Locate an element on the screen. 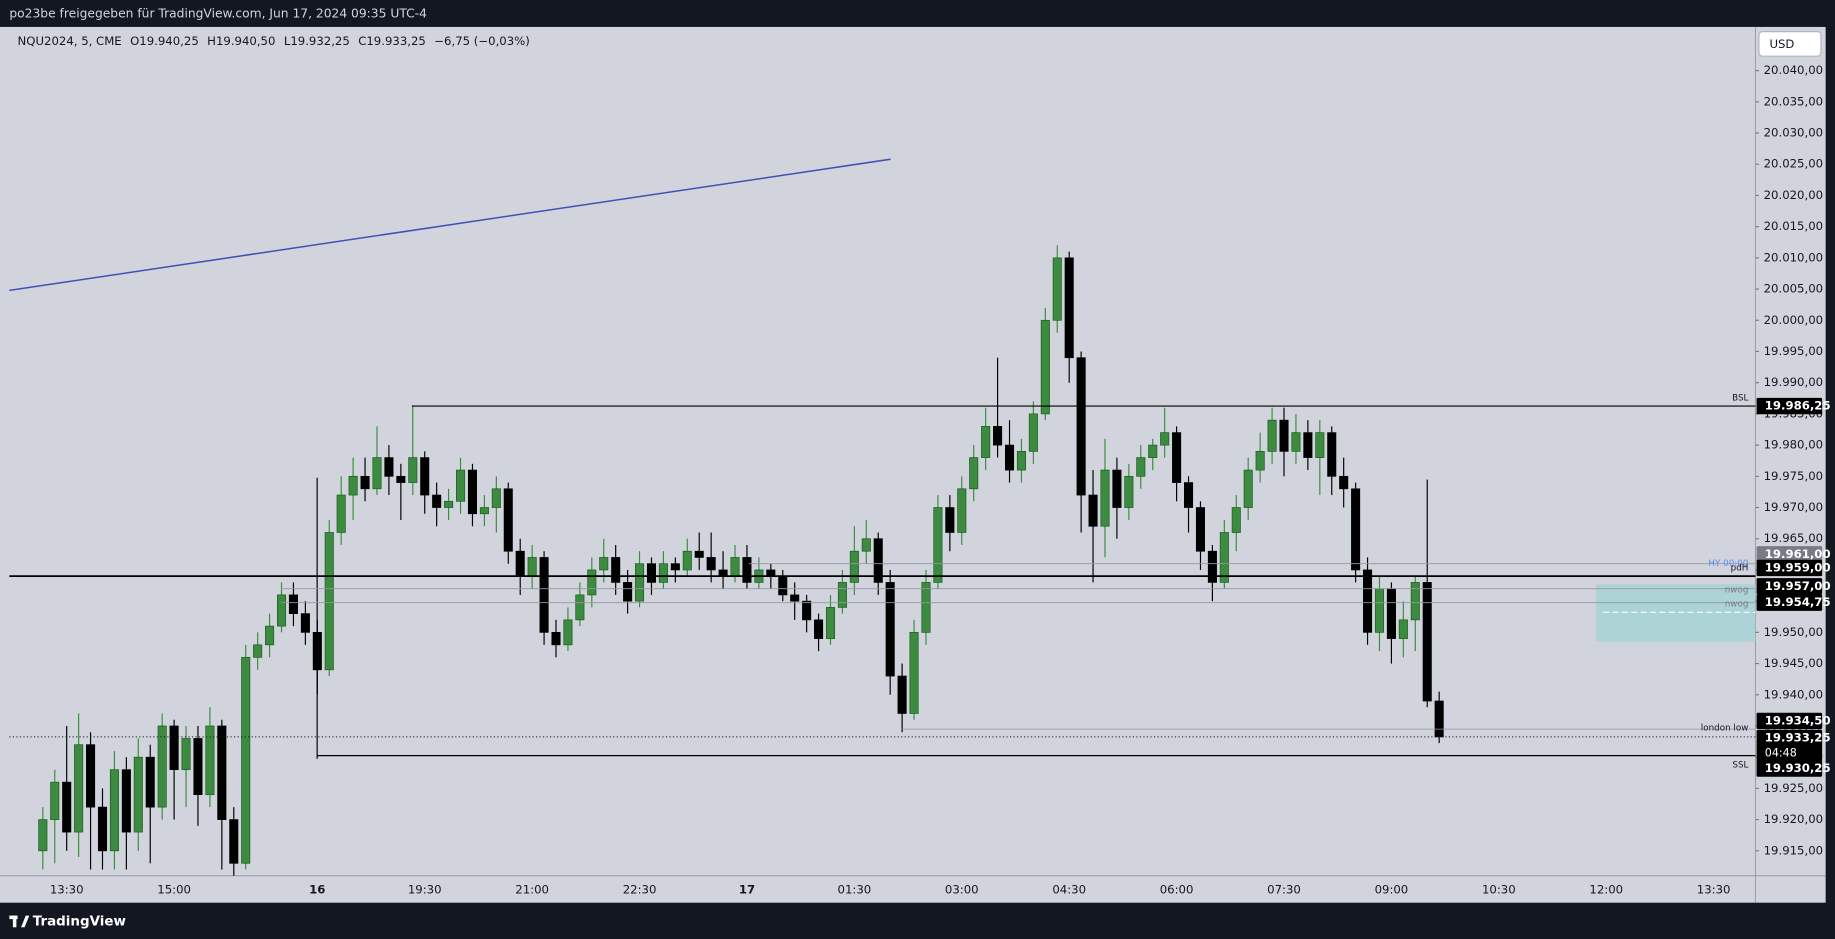  x-tick-label: 13:30 is located at coordinates (1714, 889).